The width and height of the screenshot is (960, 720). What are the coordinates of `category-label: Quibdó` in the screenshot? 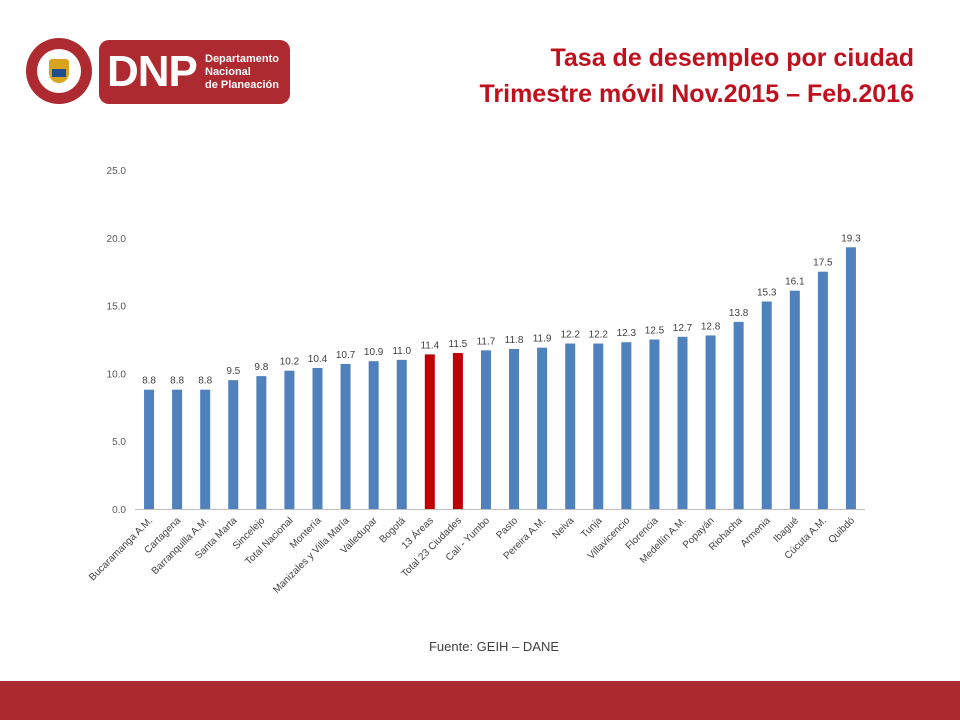 It's located at (842, 530).